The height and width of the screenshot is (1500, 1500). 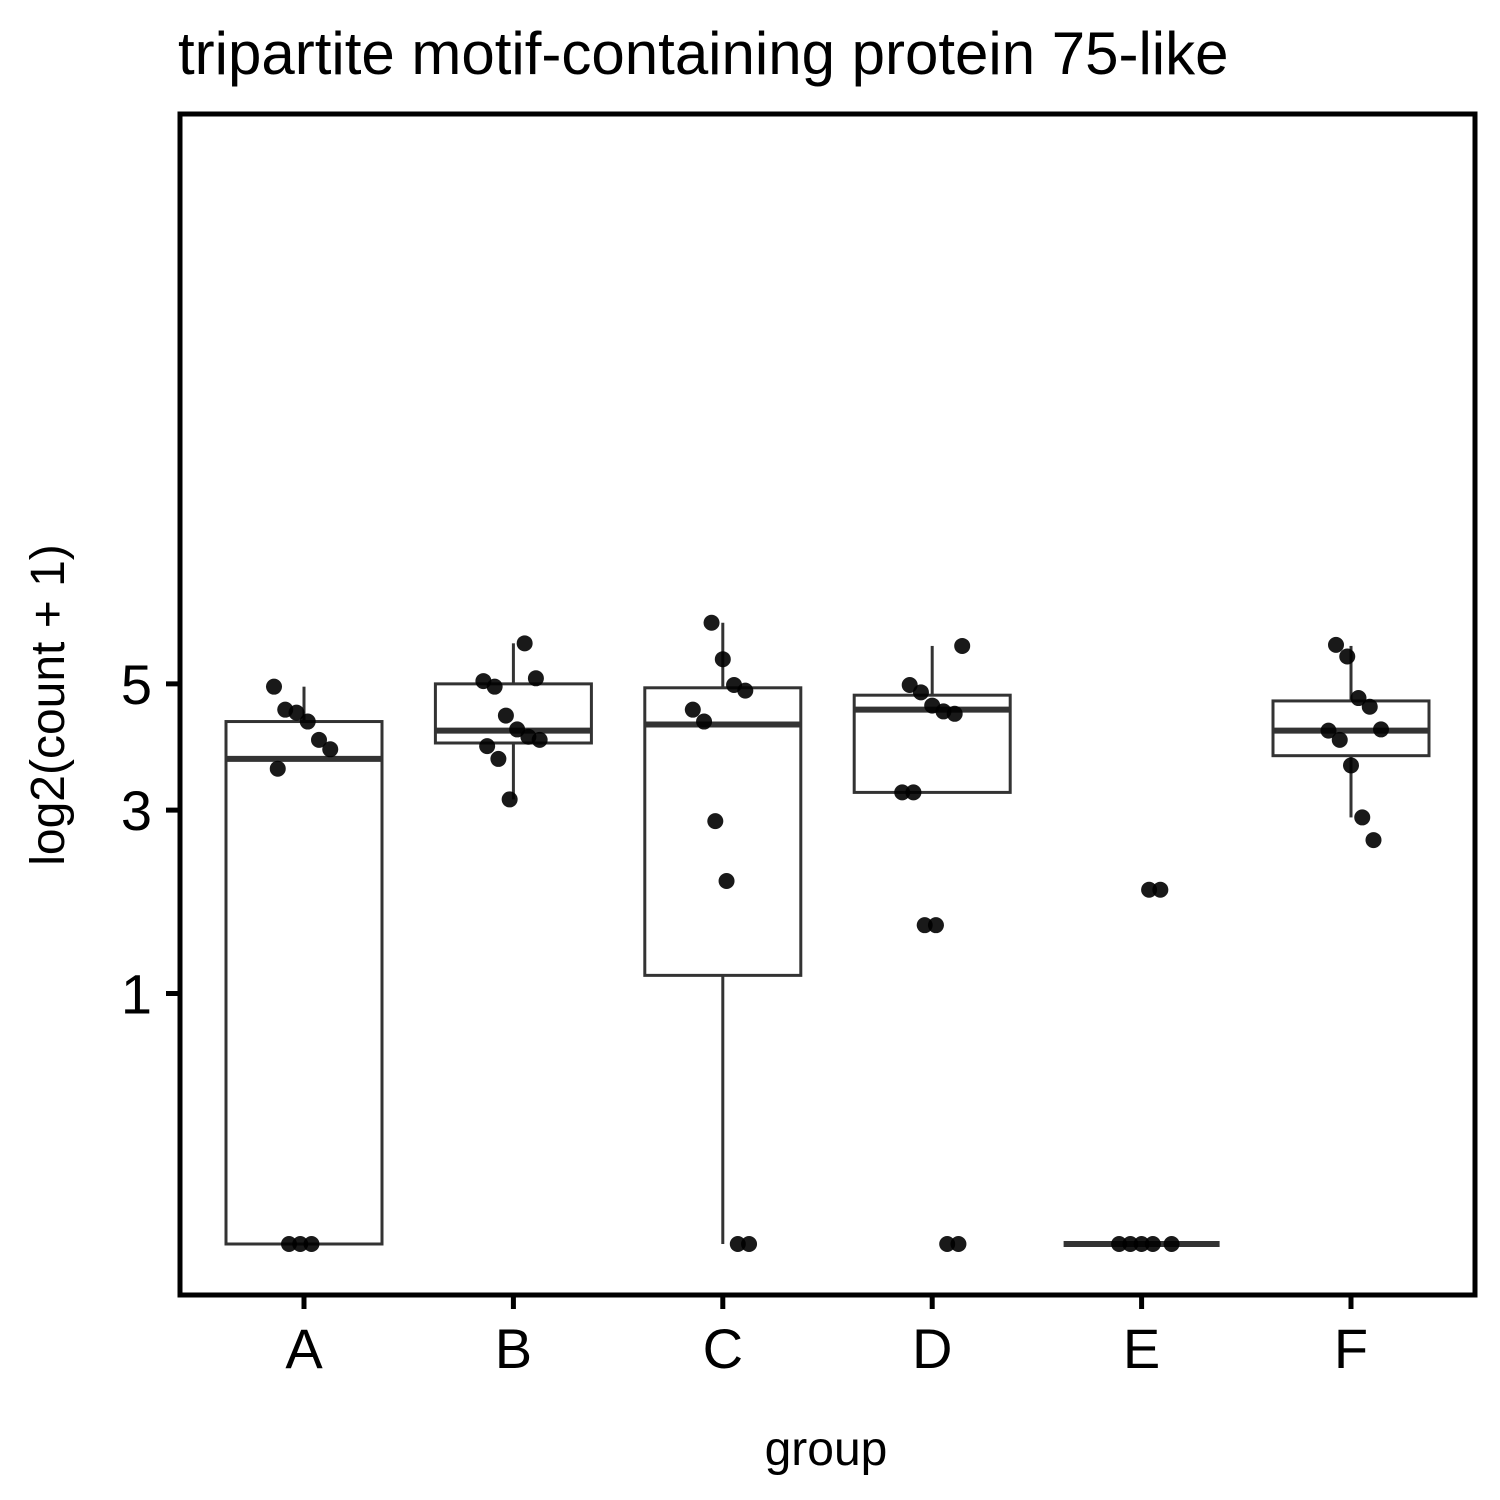 I want to click on x-tick-label: C, so click(x=723, y=1348).